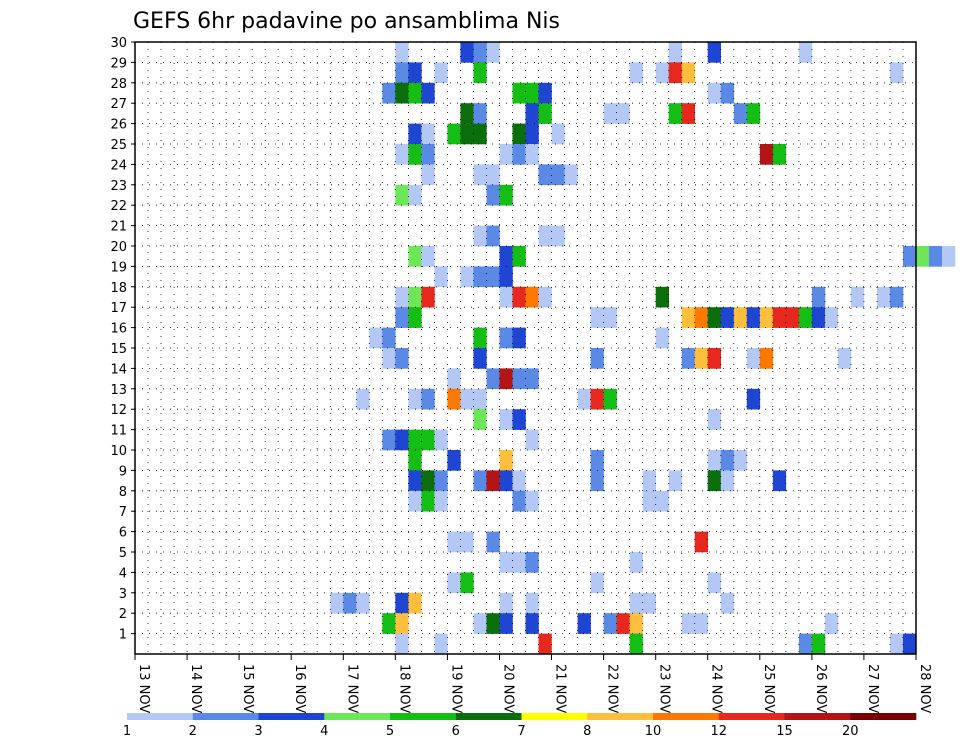  What do you see at coordinates (820, 688) in the screenshot?
I see `x-tick-label-13: 26 NOV` at bounding box center [820, 688].